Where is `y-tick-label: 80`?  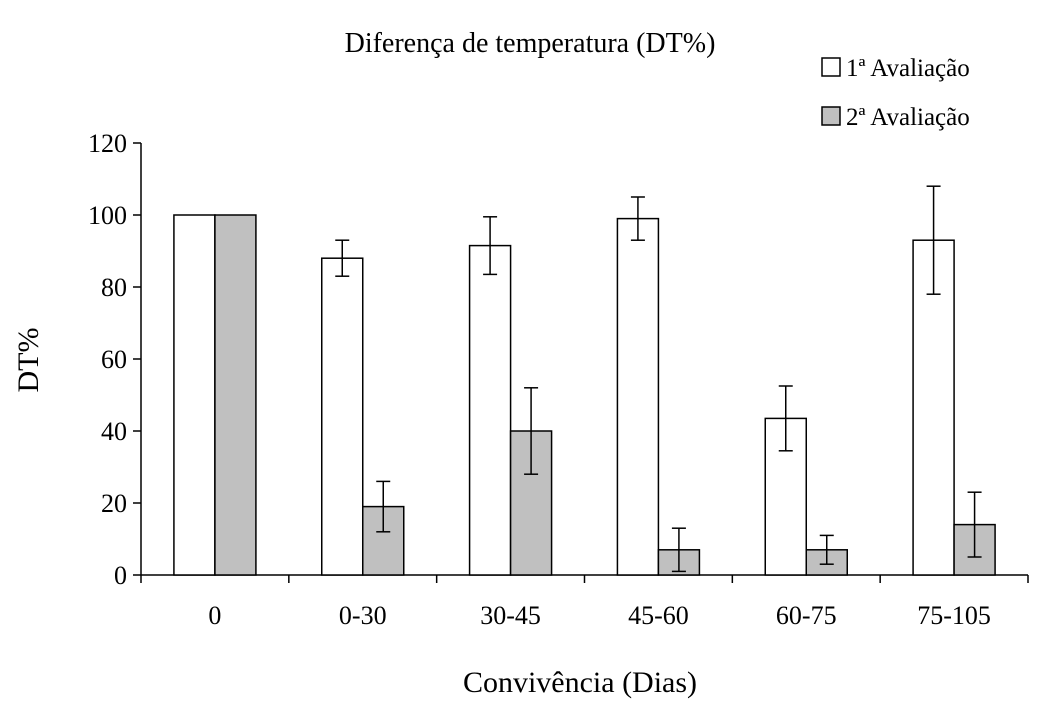 y-tick-label: 80 is located at coordinates (114, 287).